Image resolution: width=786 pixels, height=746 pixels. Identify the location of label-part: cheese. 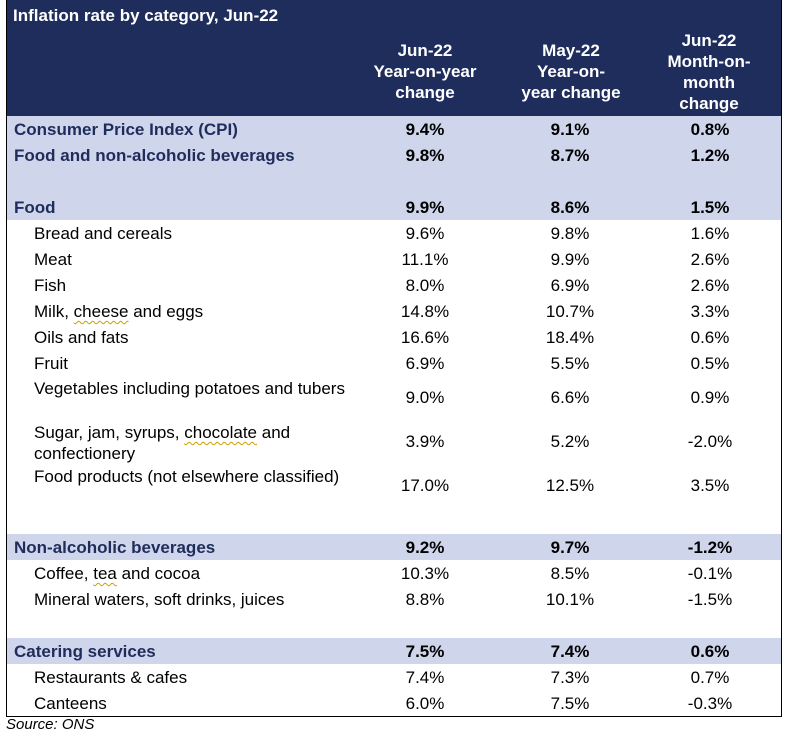
(101, 311).